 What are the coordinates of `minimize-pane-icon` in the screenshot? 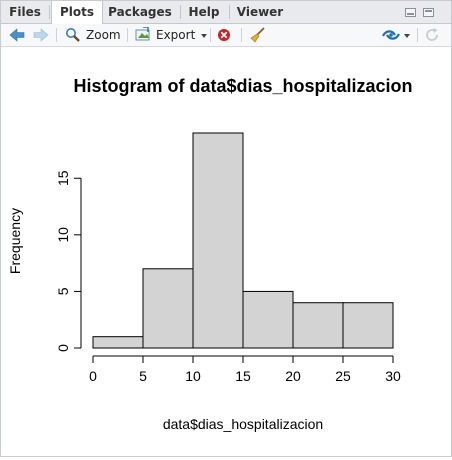 It's located at (410, 12).